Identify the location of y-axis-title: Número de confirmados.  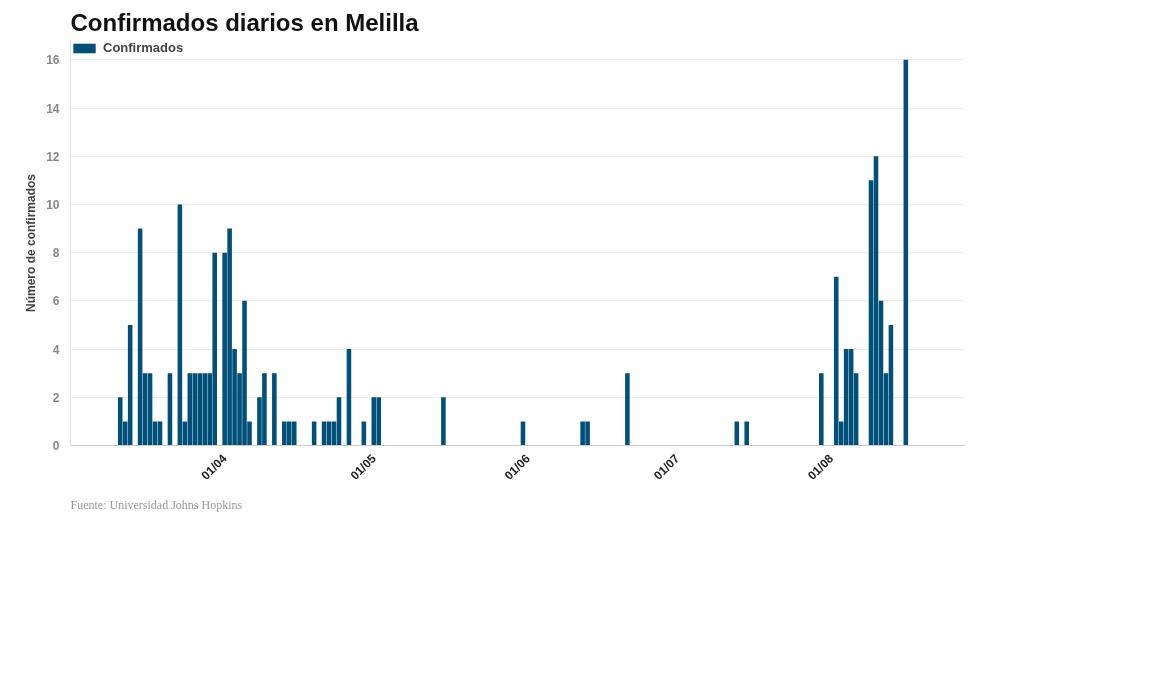
(31, 243).